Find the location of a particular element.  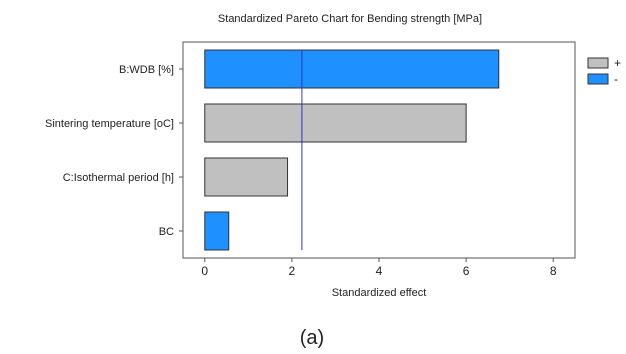

category-label: Sintering temperature [oC] is located at coordinates (109, 124).